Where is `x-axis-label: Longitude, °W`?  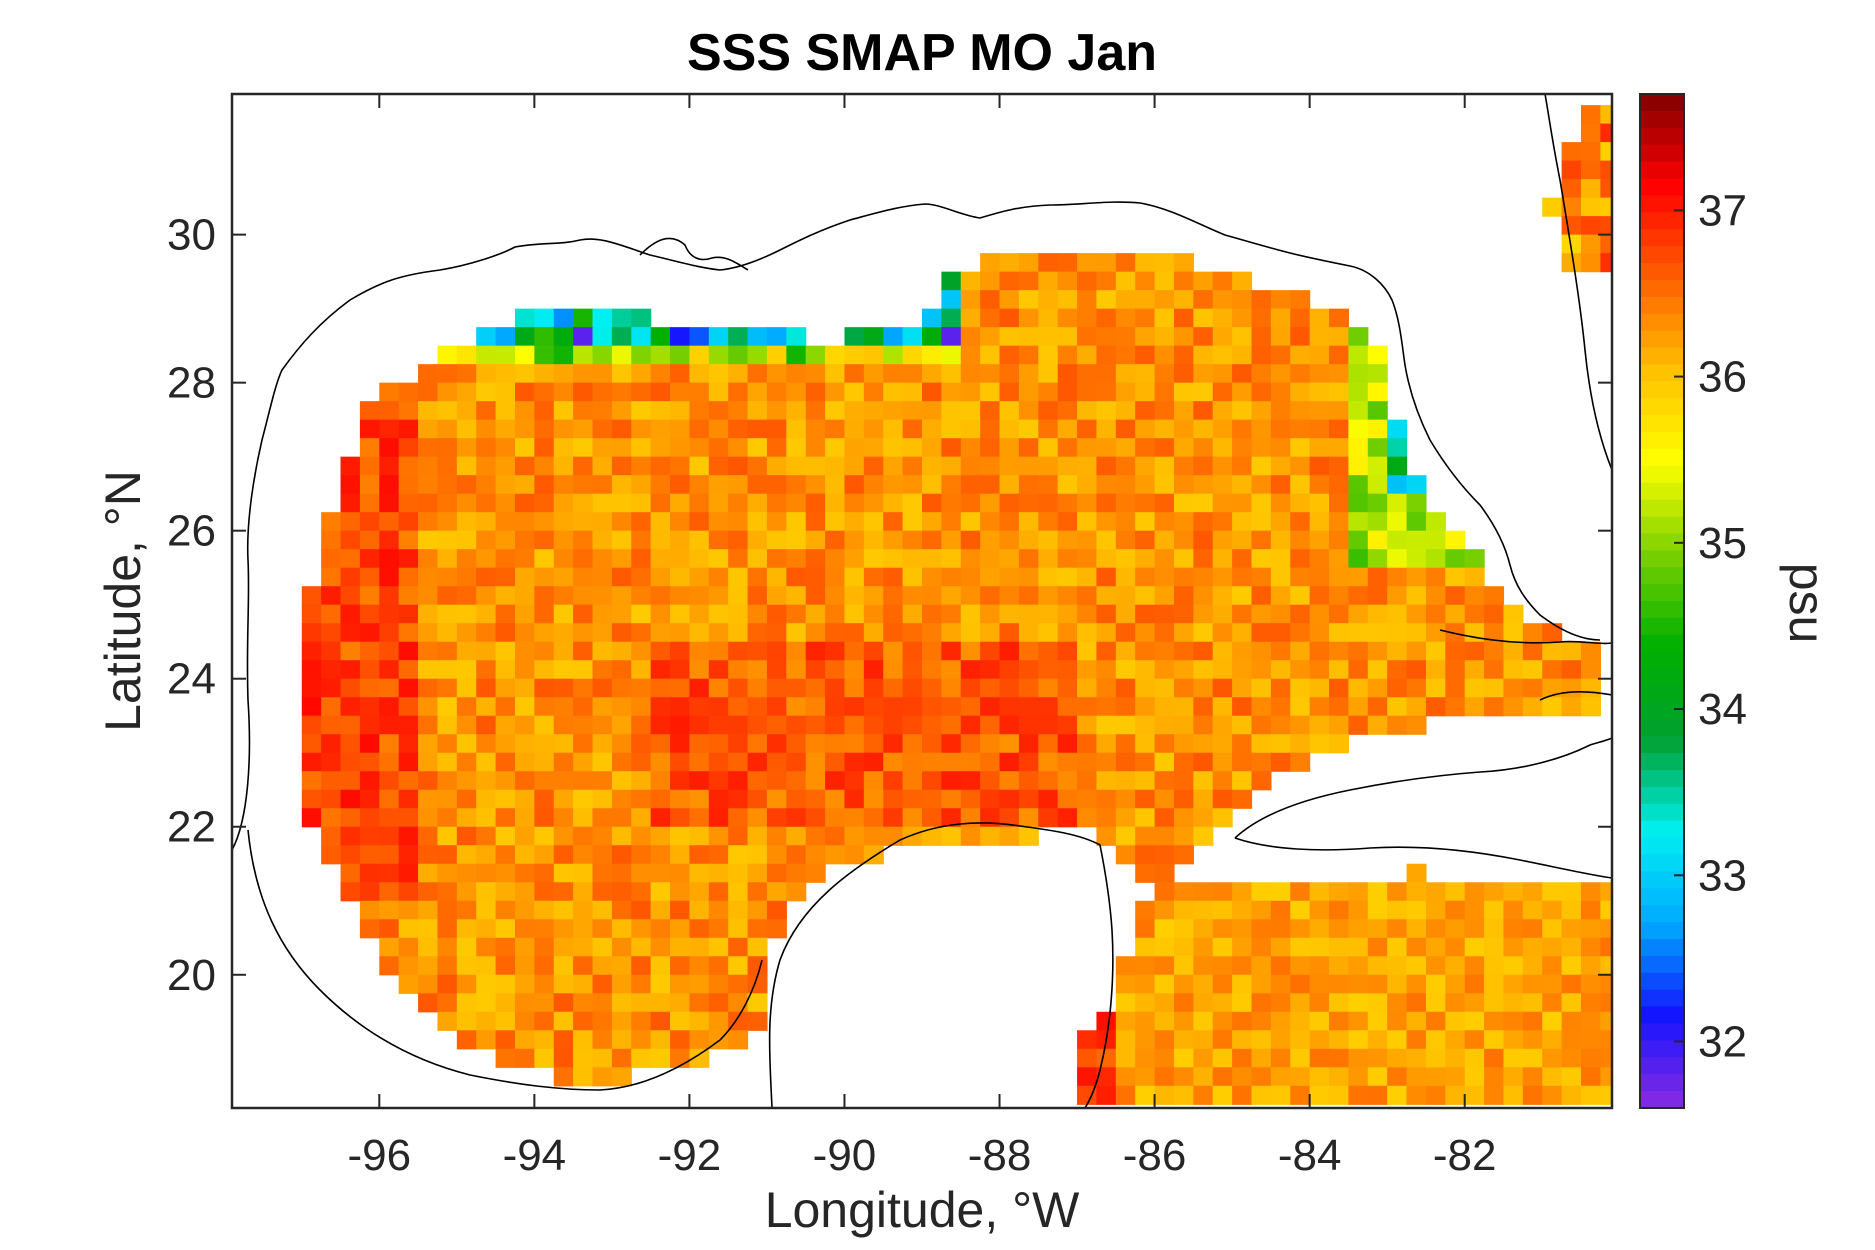 x-axis-label: Longitude, °W is located at coordinates (922, 1210).